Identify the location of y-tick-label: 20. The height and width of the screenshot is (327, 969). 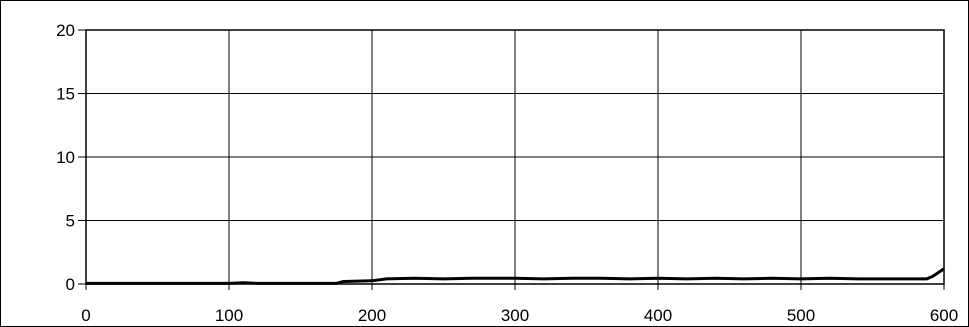
(65, 30).